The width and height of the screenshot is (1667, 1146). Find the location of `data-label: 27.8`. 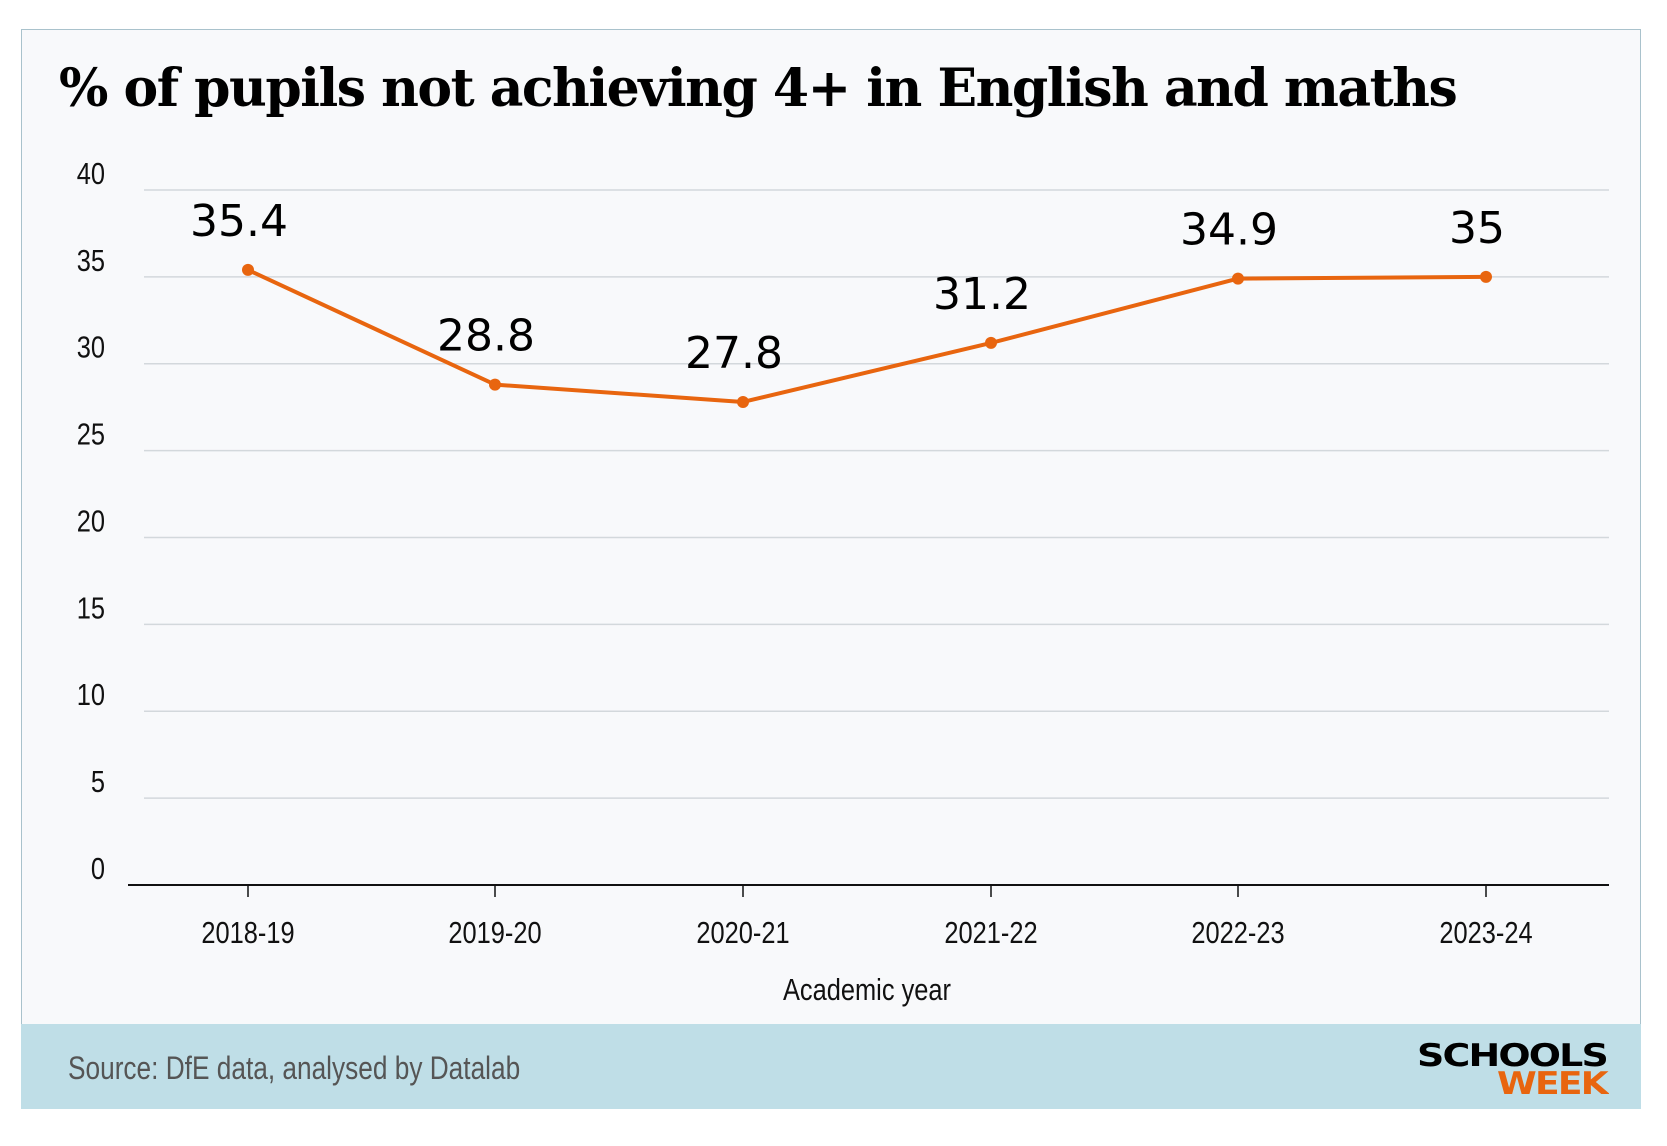

data-label: 27.8 is located at coordinates (734, 353).